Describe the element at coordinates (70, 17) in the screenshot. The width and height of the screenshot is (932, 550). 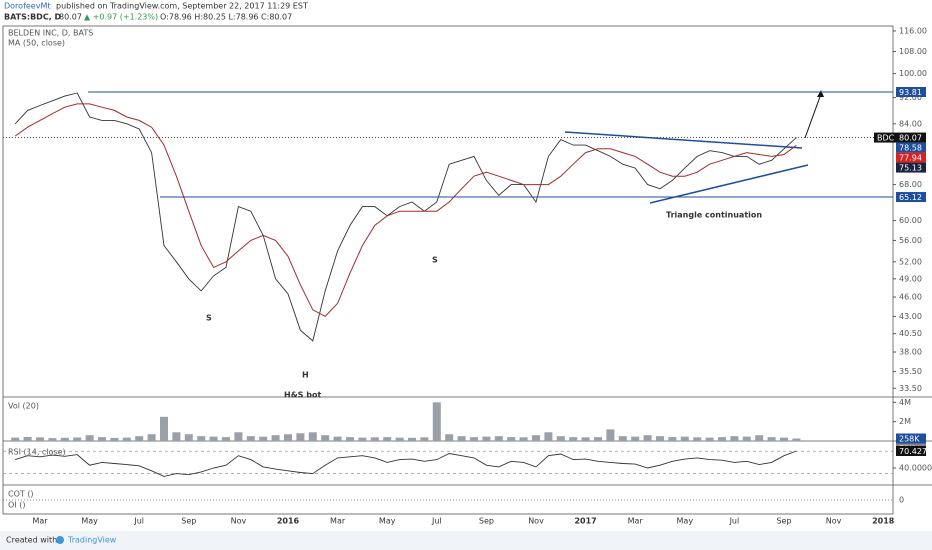
I see `last-price: 80.07` at that location.